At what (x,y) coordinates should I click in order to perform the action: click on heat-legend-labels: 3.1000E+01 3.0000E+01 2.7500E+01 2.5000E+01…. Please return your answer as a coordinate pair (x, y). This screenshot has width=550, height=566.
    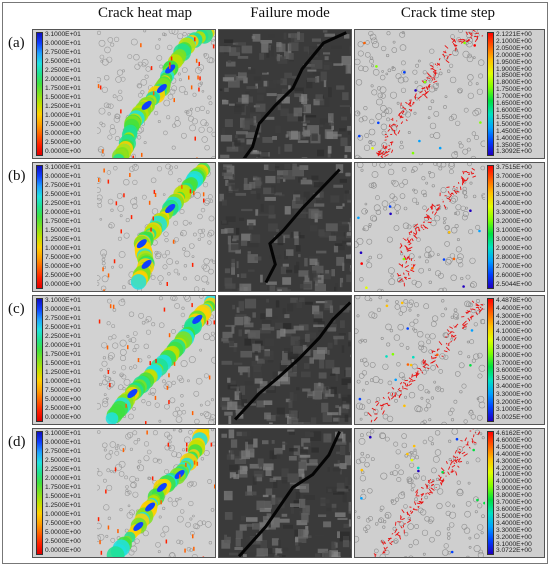
    Looking at the image, I should click on (63, 93).